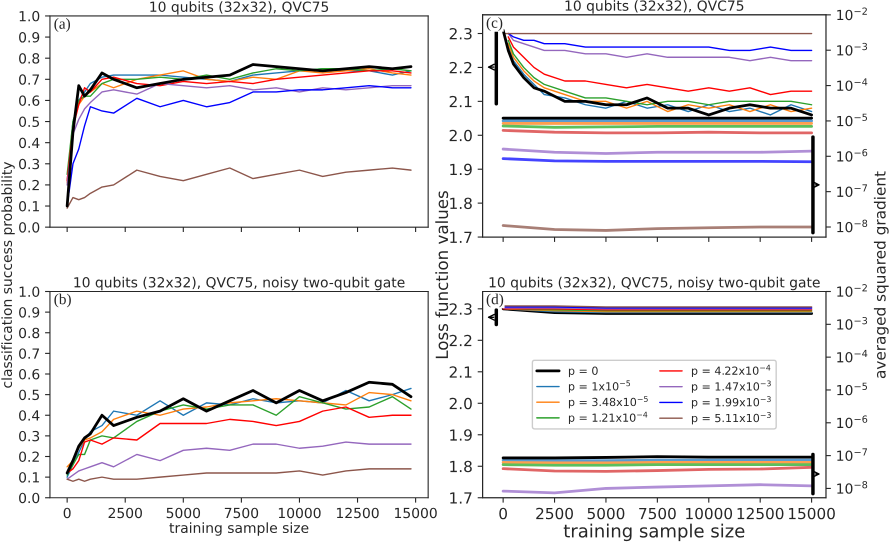  Describe the element at coordinates (494, 24) in the screenshot. I see `annotation: (c)` at that location.